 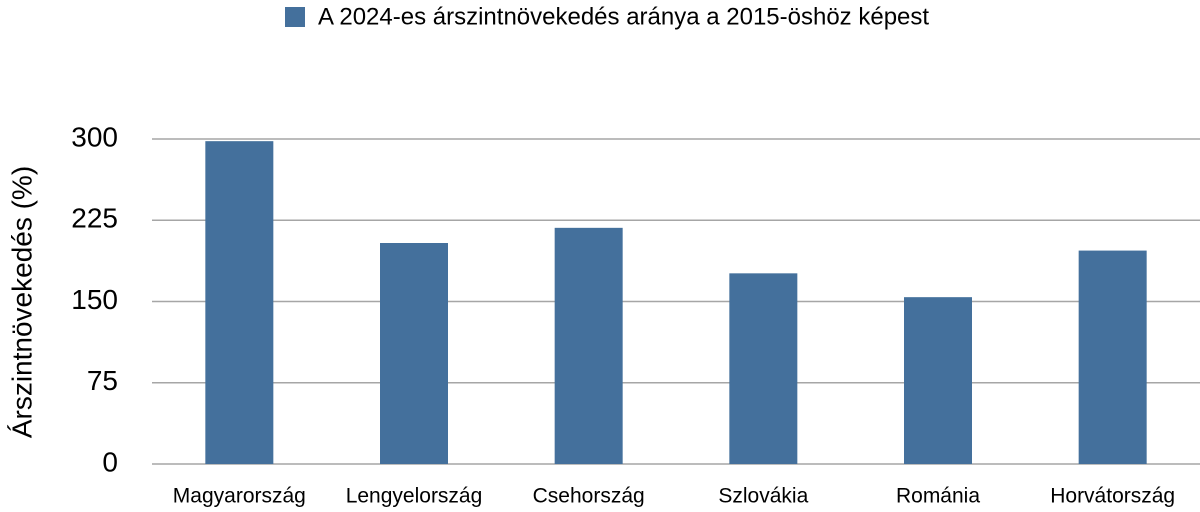 What do you see at coordinates (94, 136) in the screenshot?
I see `y-tick-label: 300` at bounding box center [94, 136].